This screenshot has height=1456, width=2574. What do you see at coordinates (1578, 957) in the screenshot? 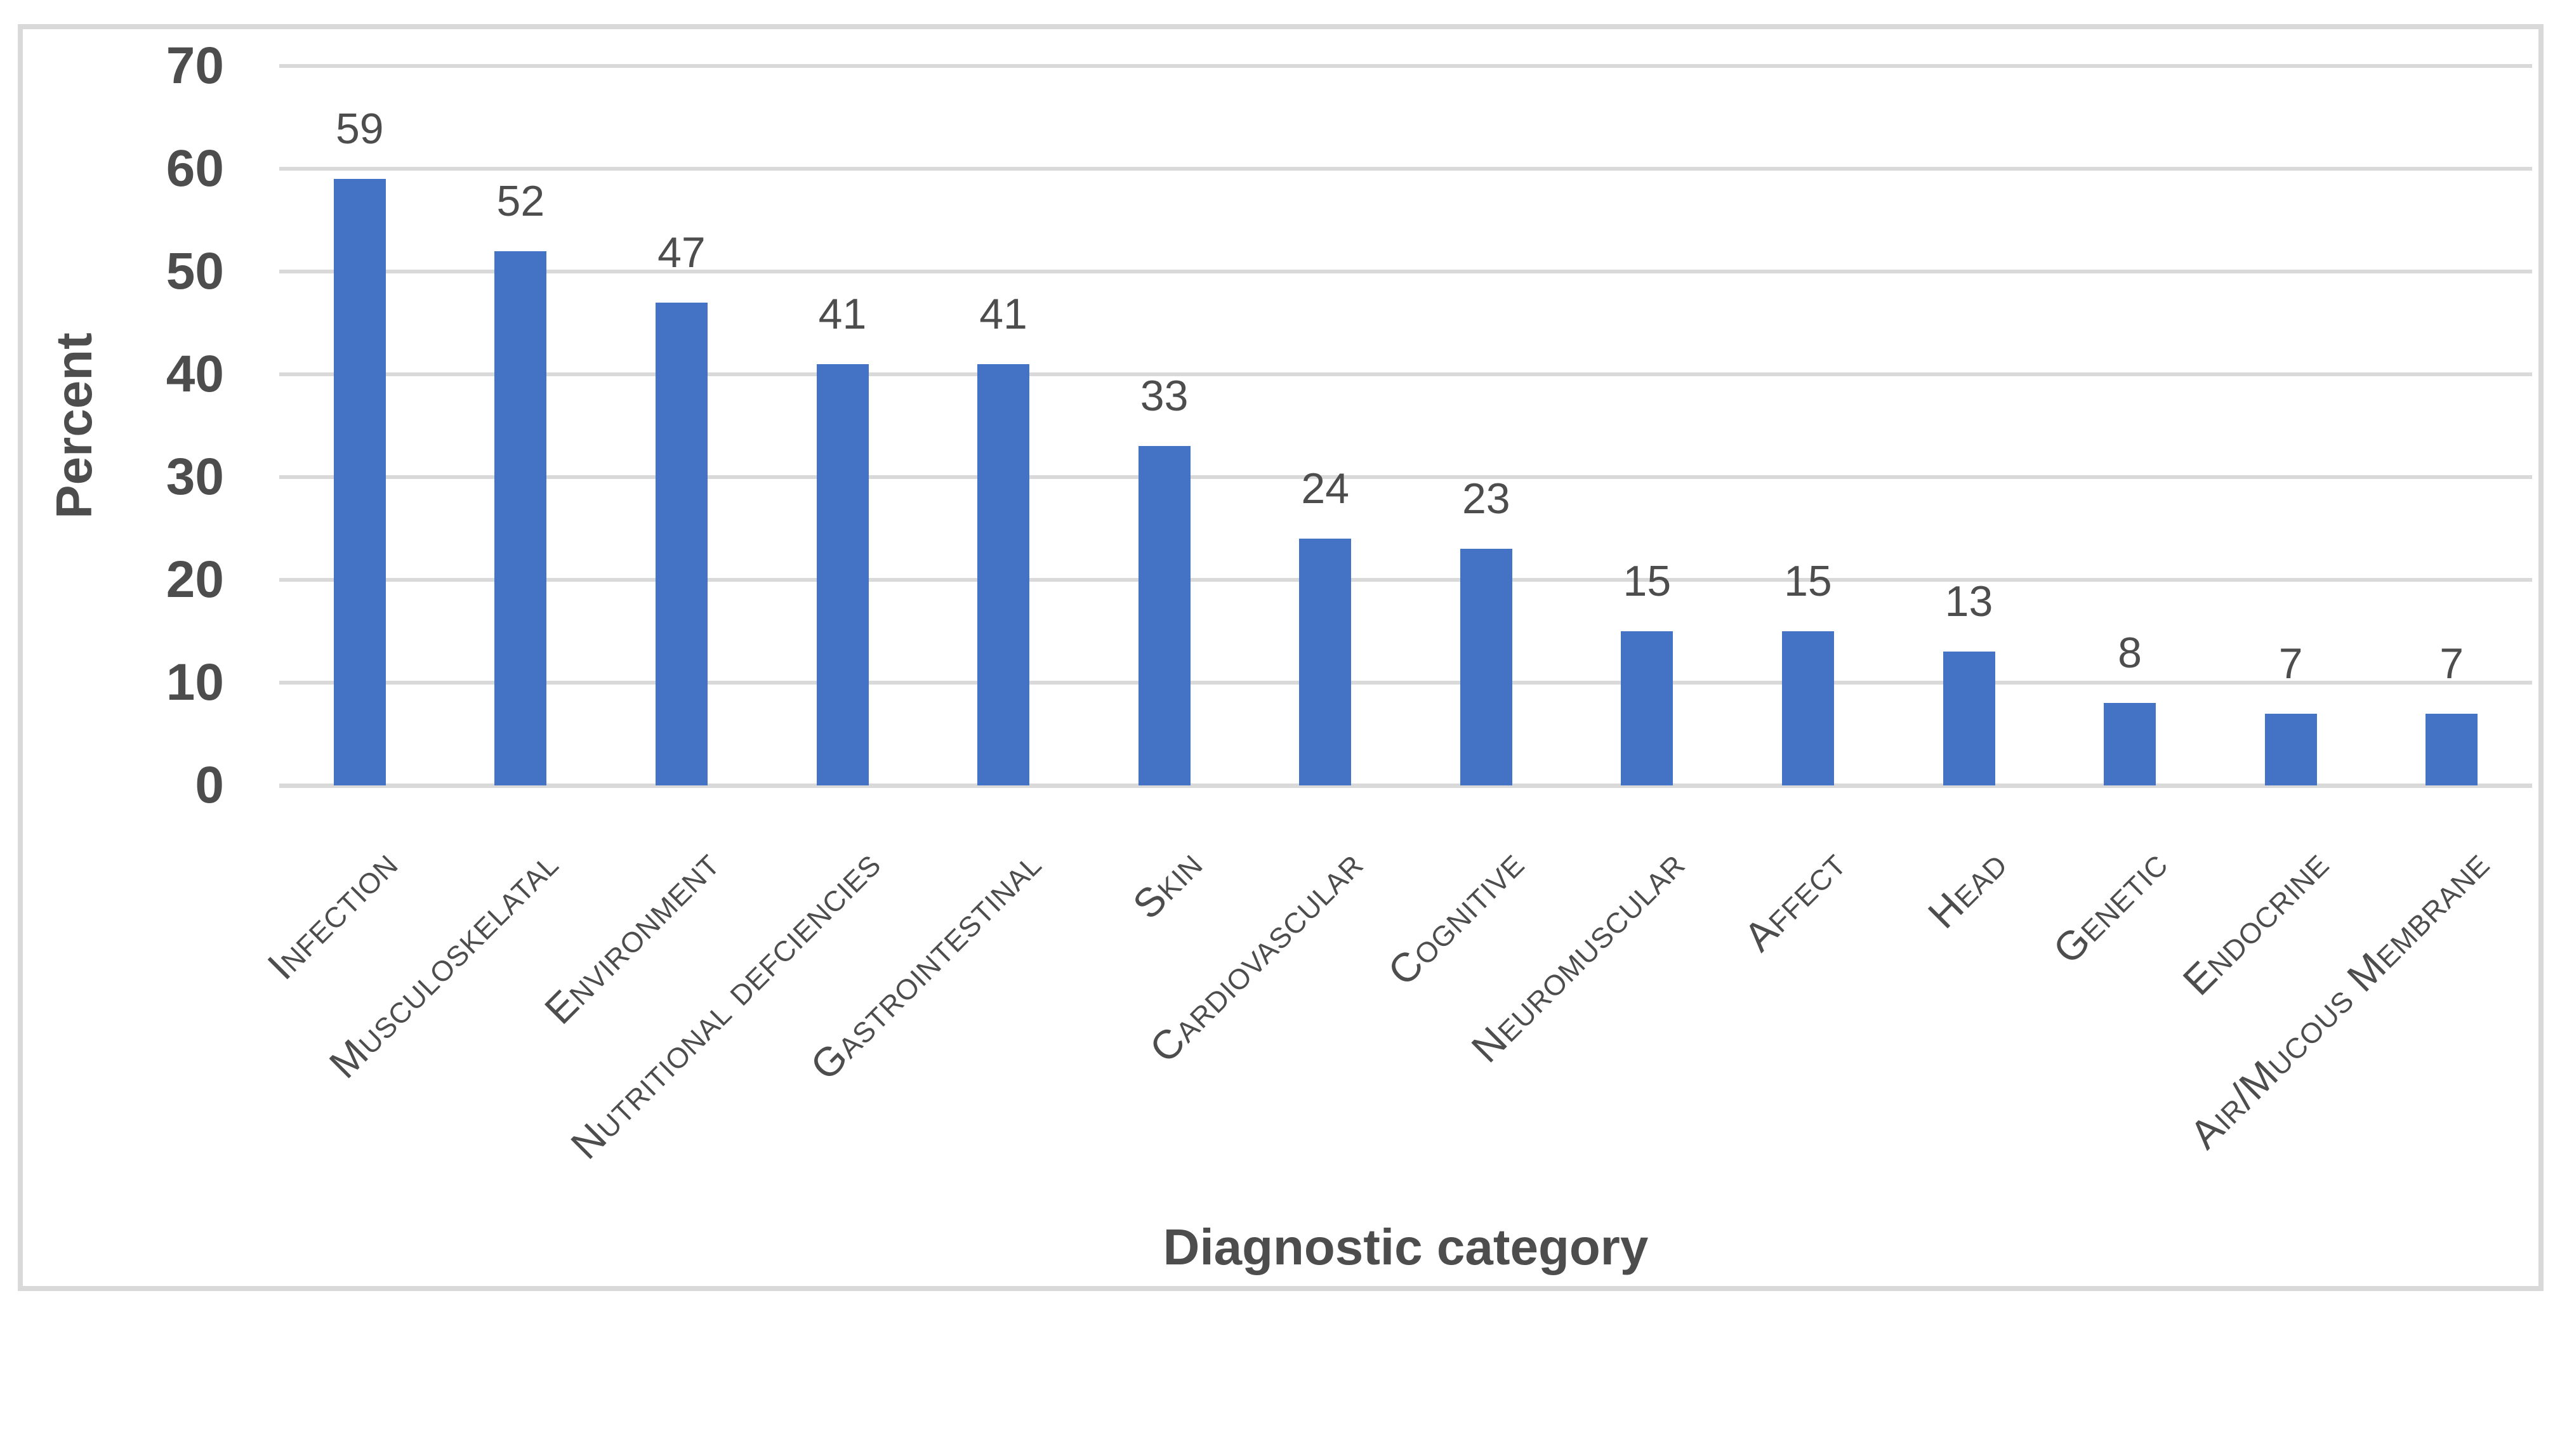
I see `category-label: Neuromuscular` at bounding box center [1578, 957].